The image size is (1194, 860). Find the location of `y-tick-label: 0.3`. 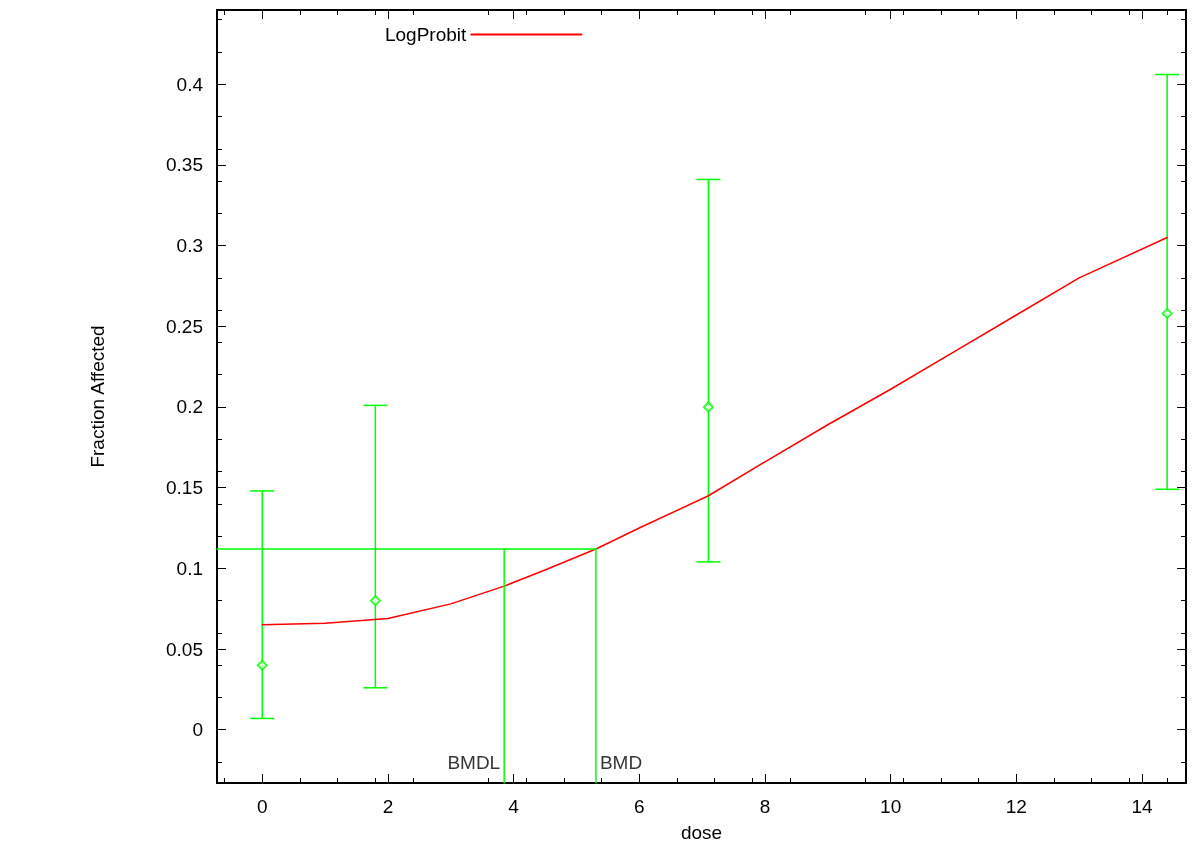

y-tick-label: 0.3 is located at coordinates (189, 246).